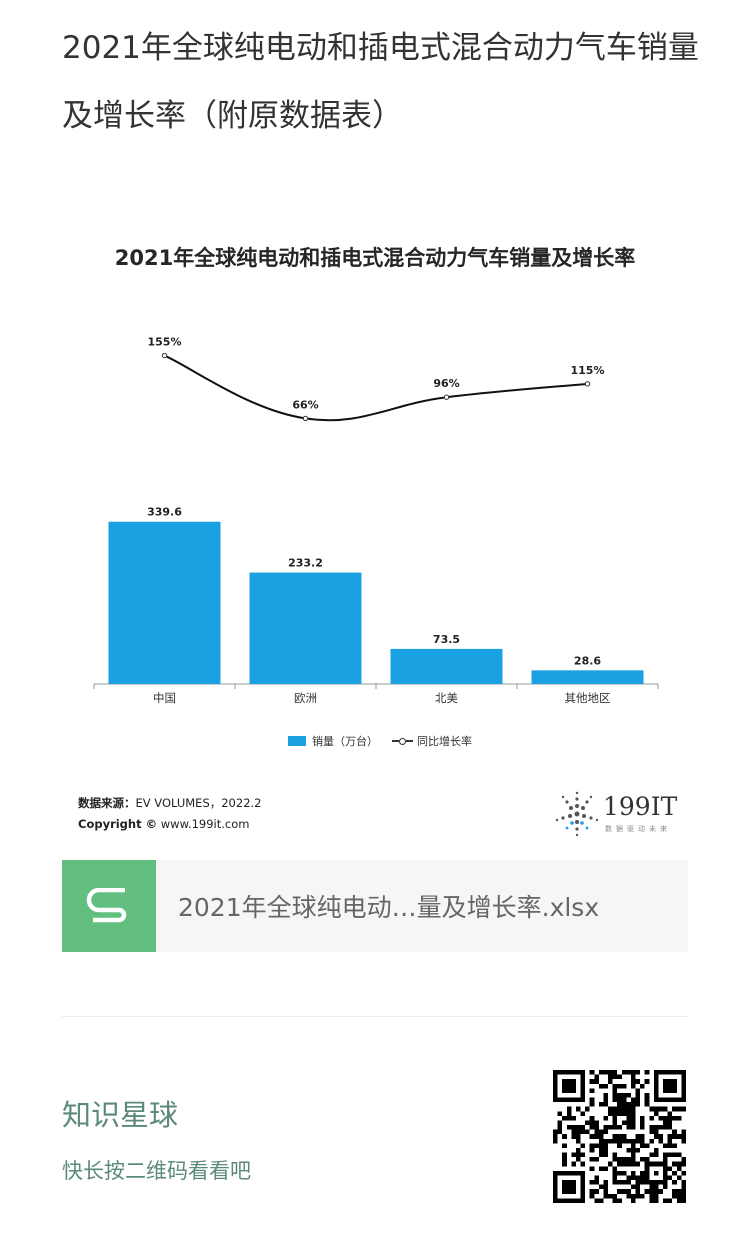  I want to click on legend-bar-swatch, so click(297, 741).